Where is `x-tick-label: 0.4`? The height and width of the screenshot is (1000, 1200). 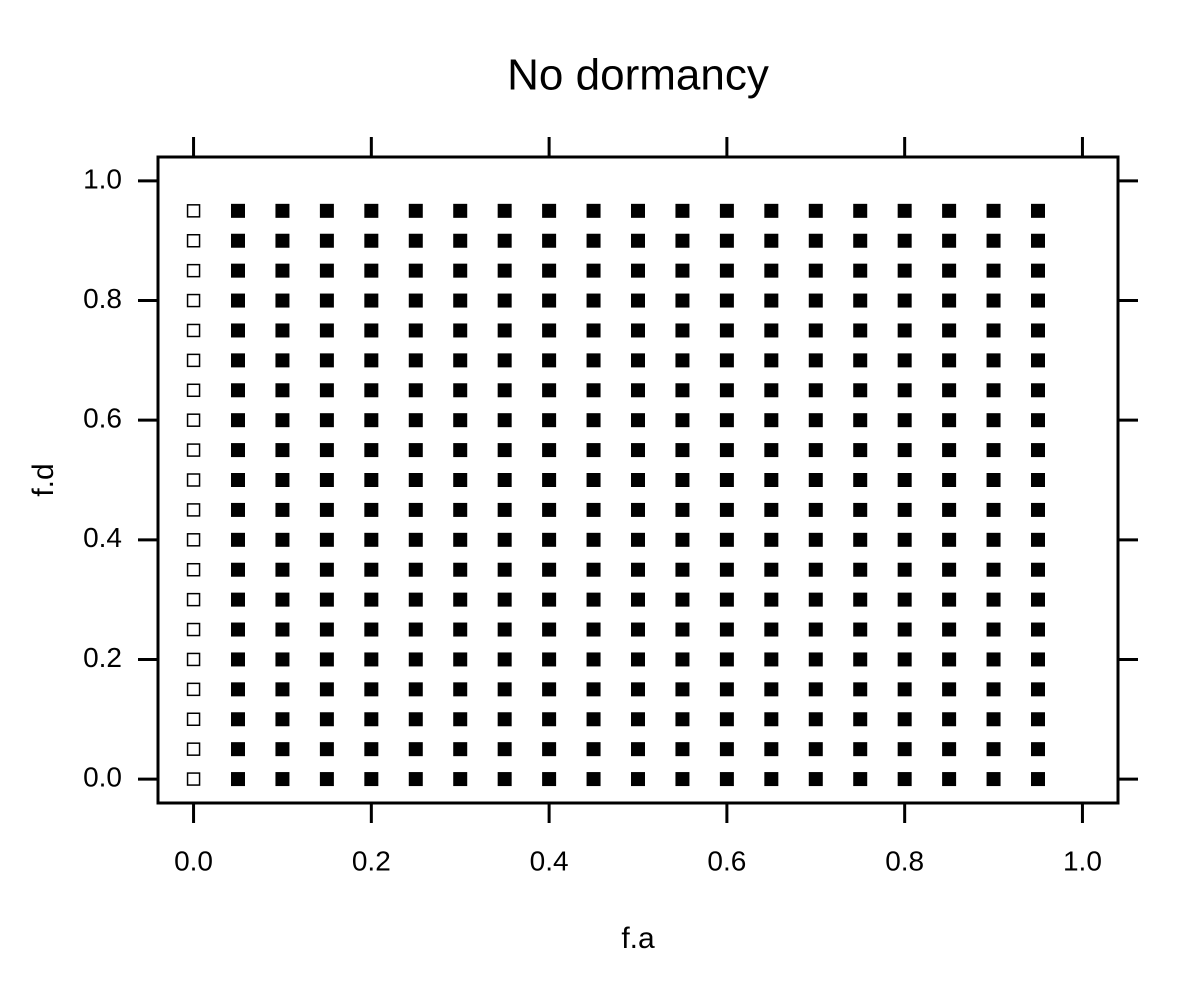 x-tick-label: 0.4 is located at coordinates (549, 860).